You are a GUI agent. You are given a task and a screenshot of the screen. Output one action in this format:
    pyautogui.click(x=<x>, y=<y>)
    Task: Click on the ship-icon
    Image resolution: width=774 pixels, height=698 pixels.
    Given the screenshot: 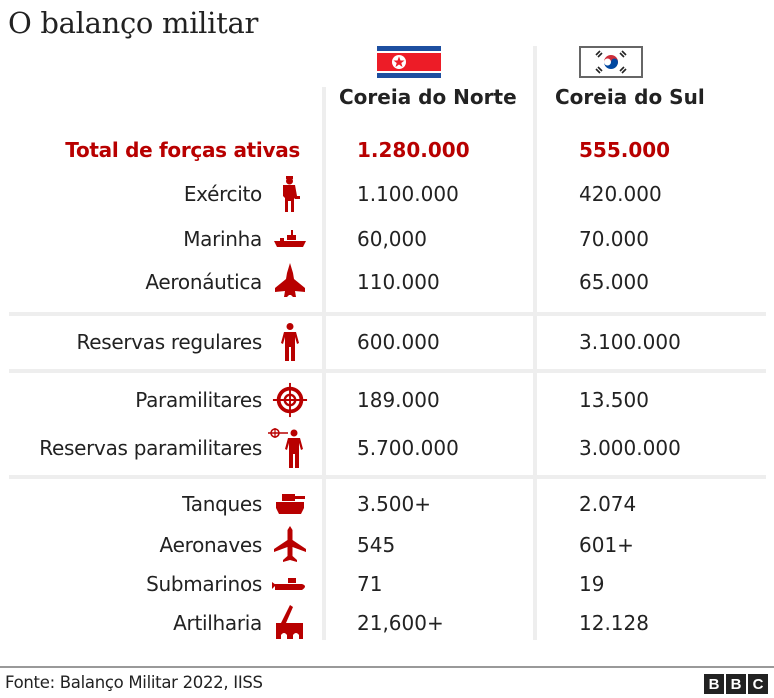 What is the action you would take?
    pyautogui.click(x=290, y=239)
    